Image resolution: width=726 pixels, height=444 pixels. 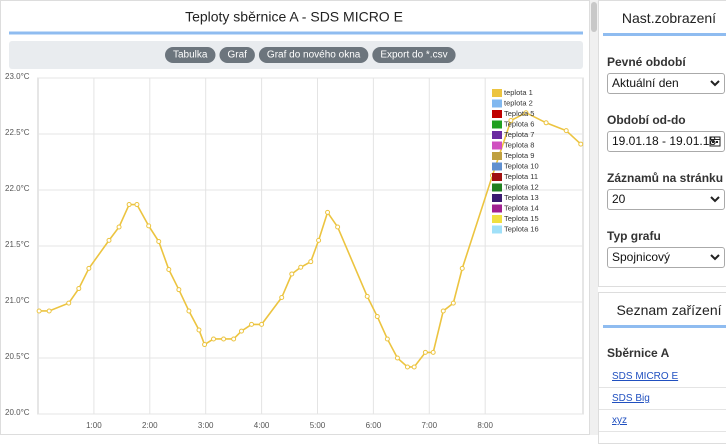 I want to click on button-label: Graf do nového okna, so click(x=314, y=55).